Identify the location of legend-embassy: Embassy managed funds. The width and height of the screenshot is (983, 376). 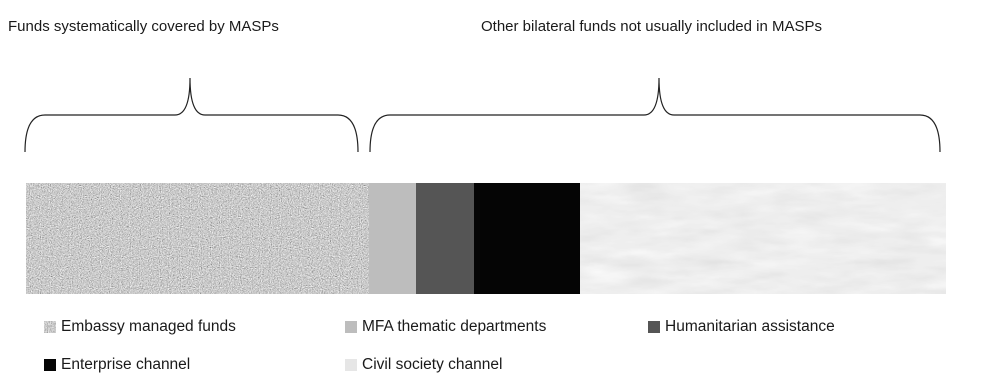
(140, 327).